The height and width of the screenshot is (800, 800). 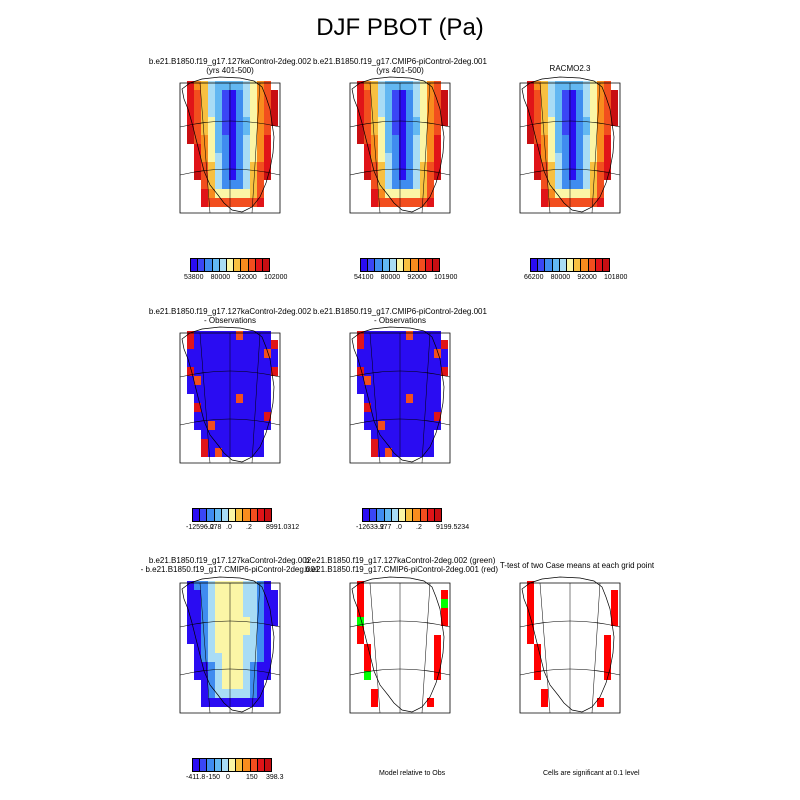 What do you see at coordinates (419, 527) in the screenshot?
I see `colorbar-tick-label: .2` at bounding box center [419, 527].